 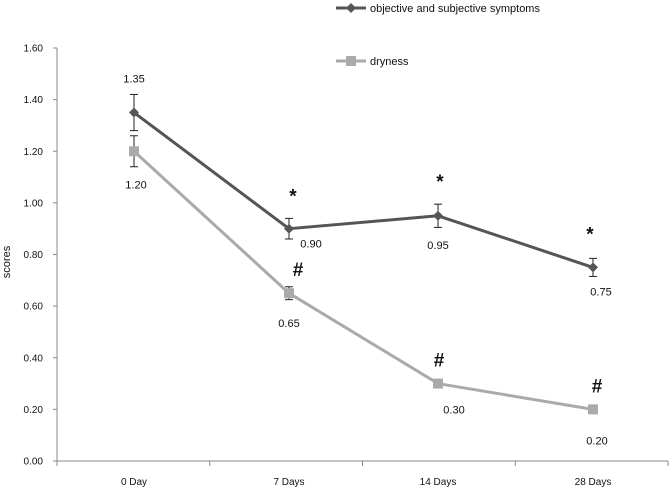 What do you see at coordinates (135, 185) in the screenshot?
I see `data-label: 1.20` at bounding box center [135, 185].